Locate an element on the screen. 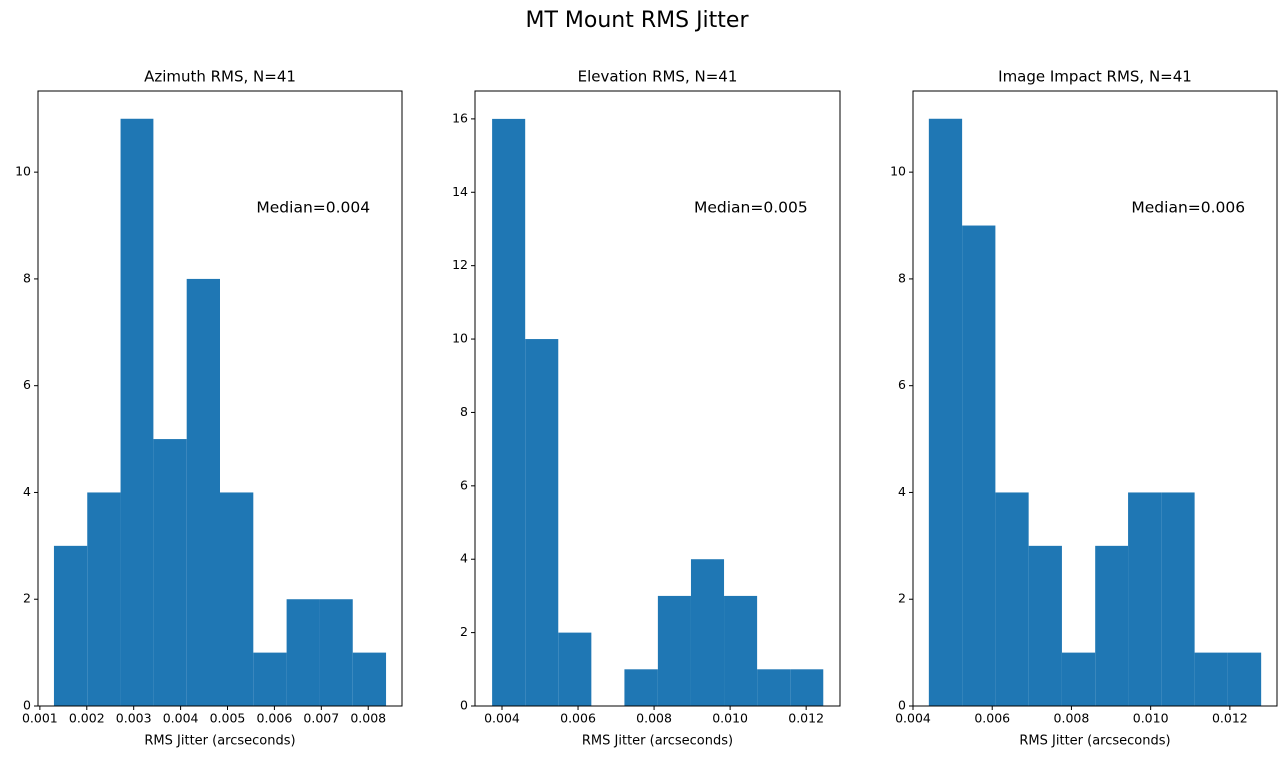 The width and height of the screenshot is (1287, 759). y-tick-label: 12 is located at coordinates (460, 264).